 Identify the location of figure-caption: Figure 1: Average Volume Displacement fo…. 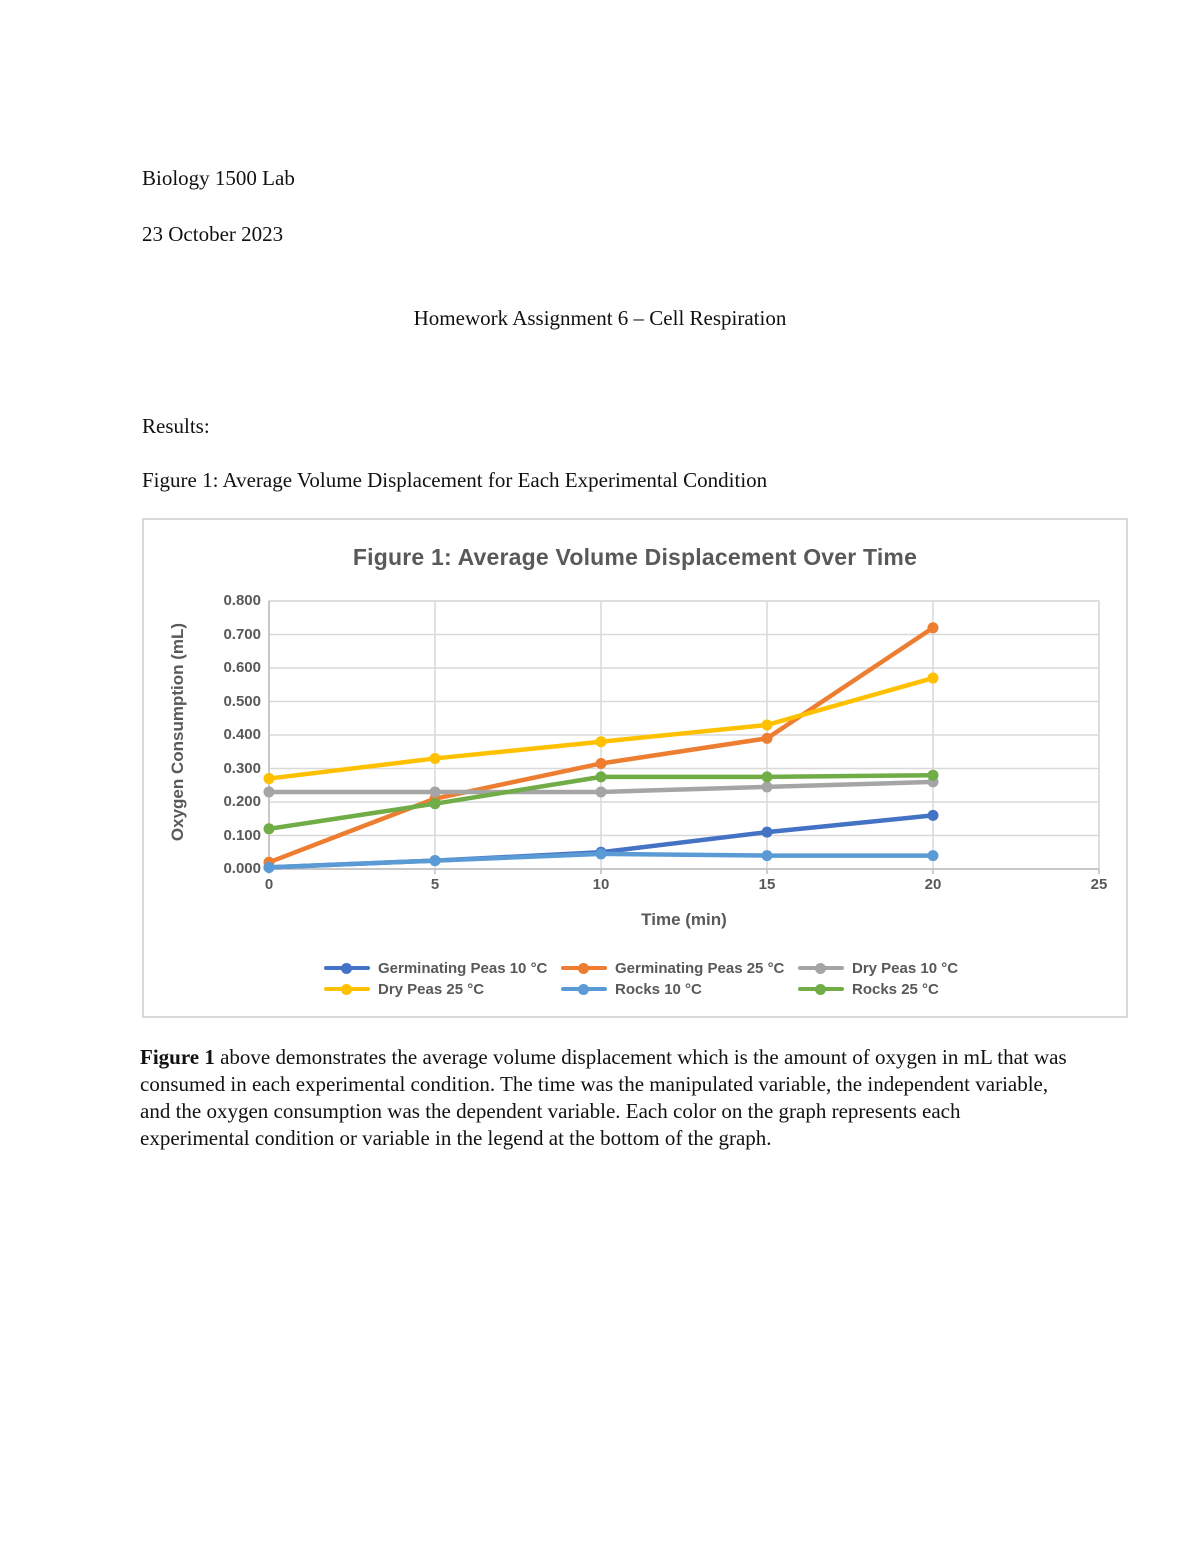
(455, 480).